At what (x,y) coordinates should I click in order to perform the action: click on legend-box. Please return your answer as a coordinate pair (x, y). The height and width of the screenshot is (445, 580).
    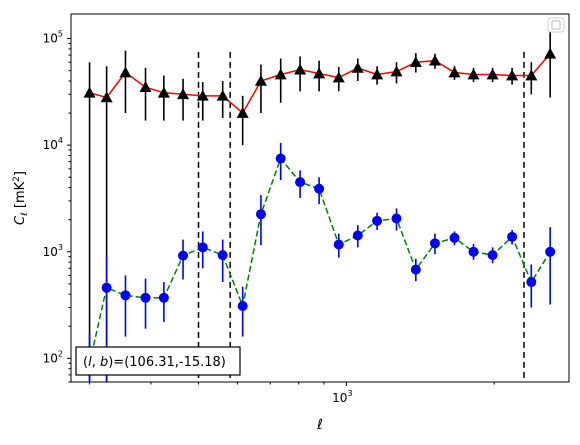
    Looking at the image, I should click on (556, 25).